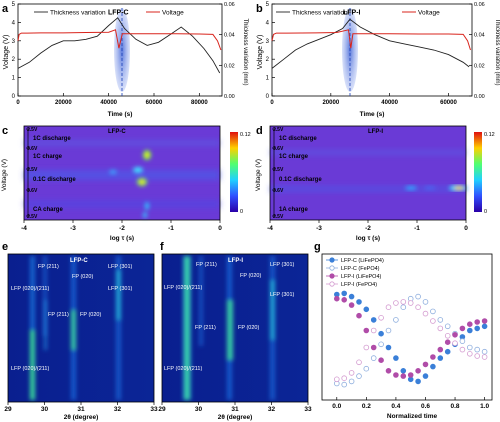 The image size is (500, 422). I want to click on sample-label: LFP-I, so click(375, 132).